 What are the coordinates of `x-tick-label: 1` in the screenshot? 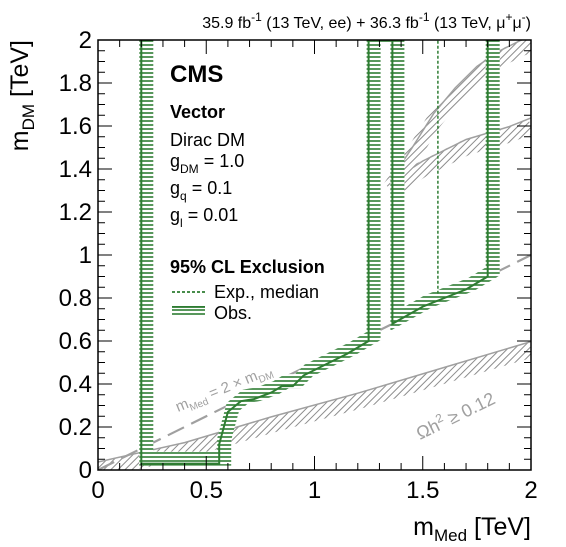 It's located at (314, 490).